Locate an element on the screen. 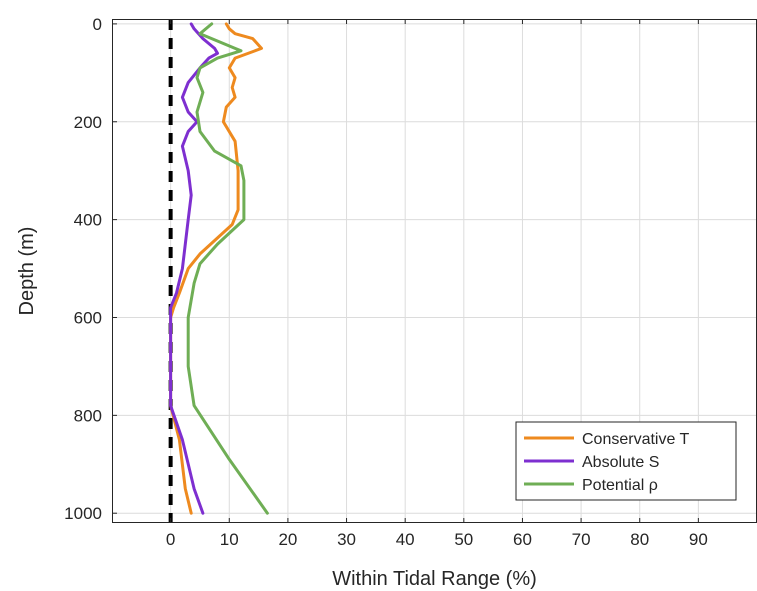 The width and height of the screenshot is (757, 591). x-tick-label: 30 is located at coordinates (346, 539).